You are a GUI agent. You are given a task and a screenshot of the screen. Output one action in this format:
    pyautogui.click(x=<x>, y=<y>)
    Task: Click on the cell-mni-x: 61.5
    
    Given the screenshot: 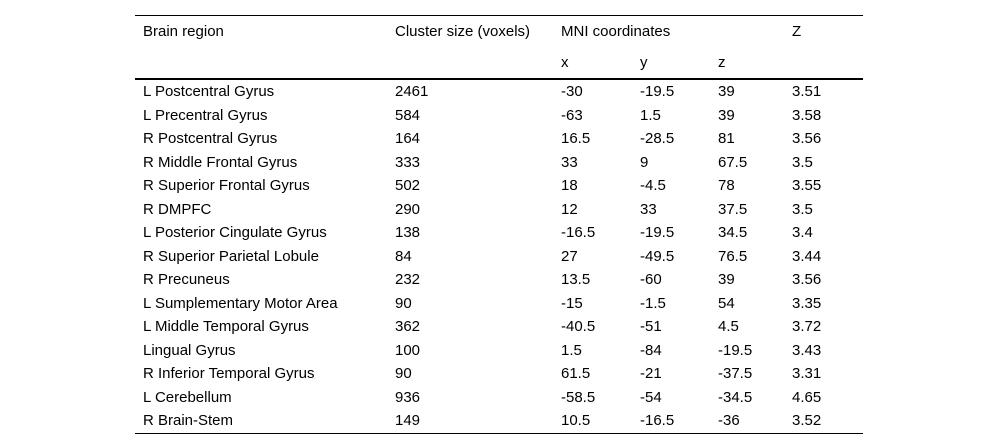 What is the action you would take?
    pyautogui.click(x=576, y=374)
    